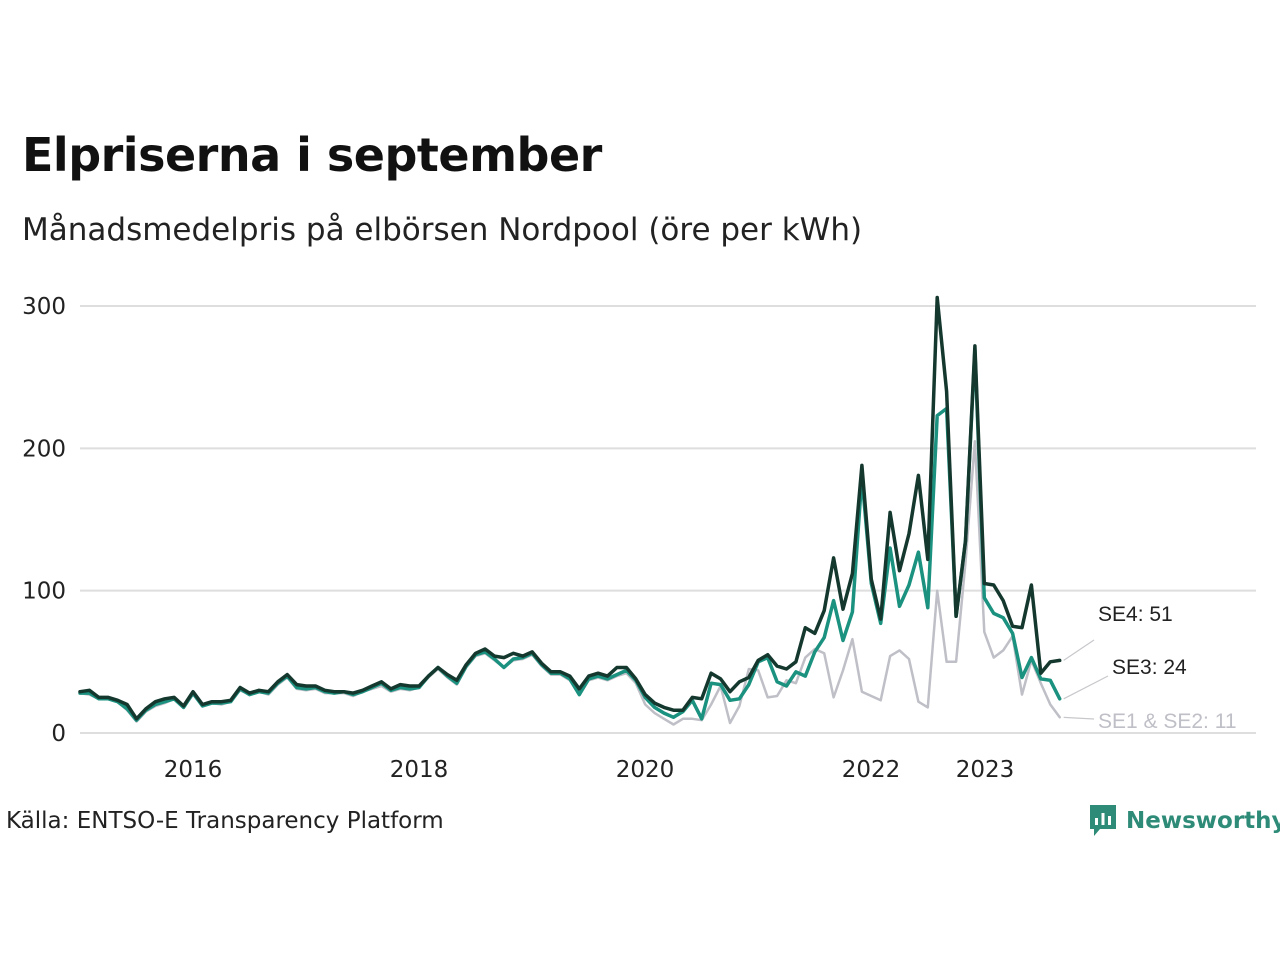  What do you see at coordinates (1103, 820) in the screenshot?
I see `newsworthy-logo-icon` at bounding box center [1103, 820].